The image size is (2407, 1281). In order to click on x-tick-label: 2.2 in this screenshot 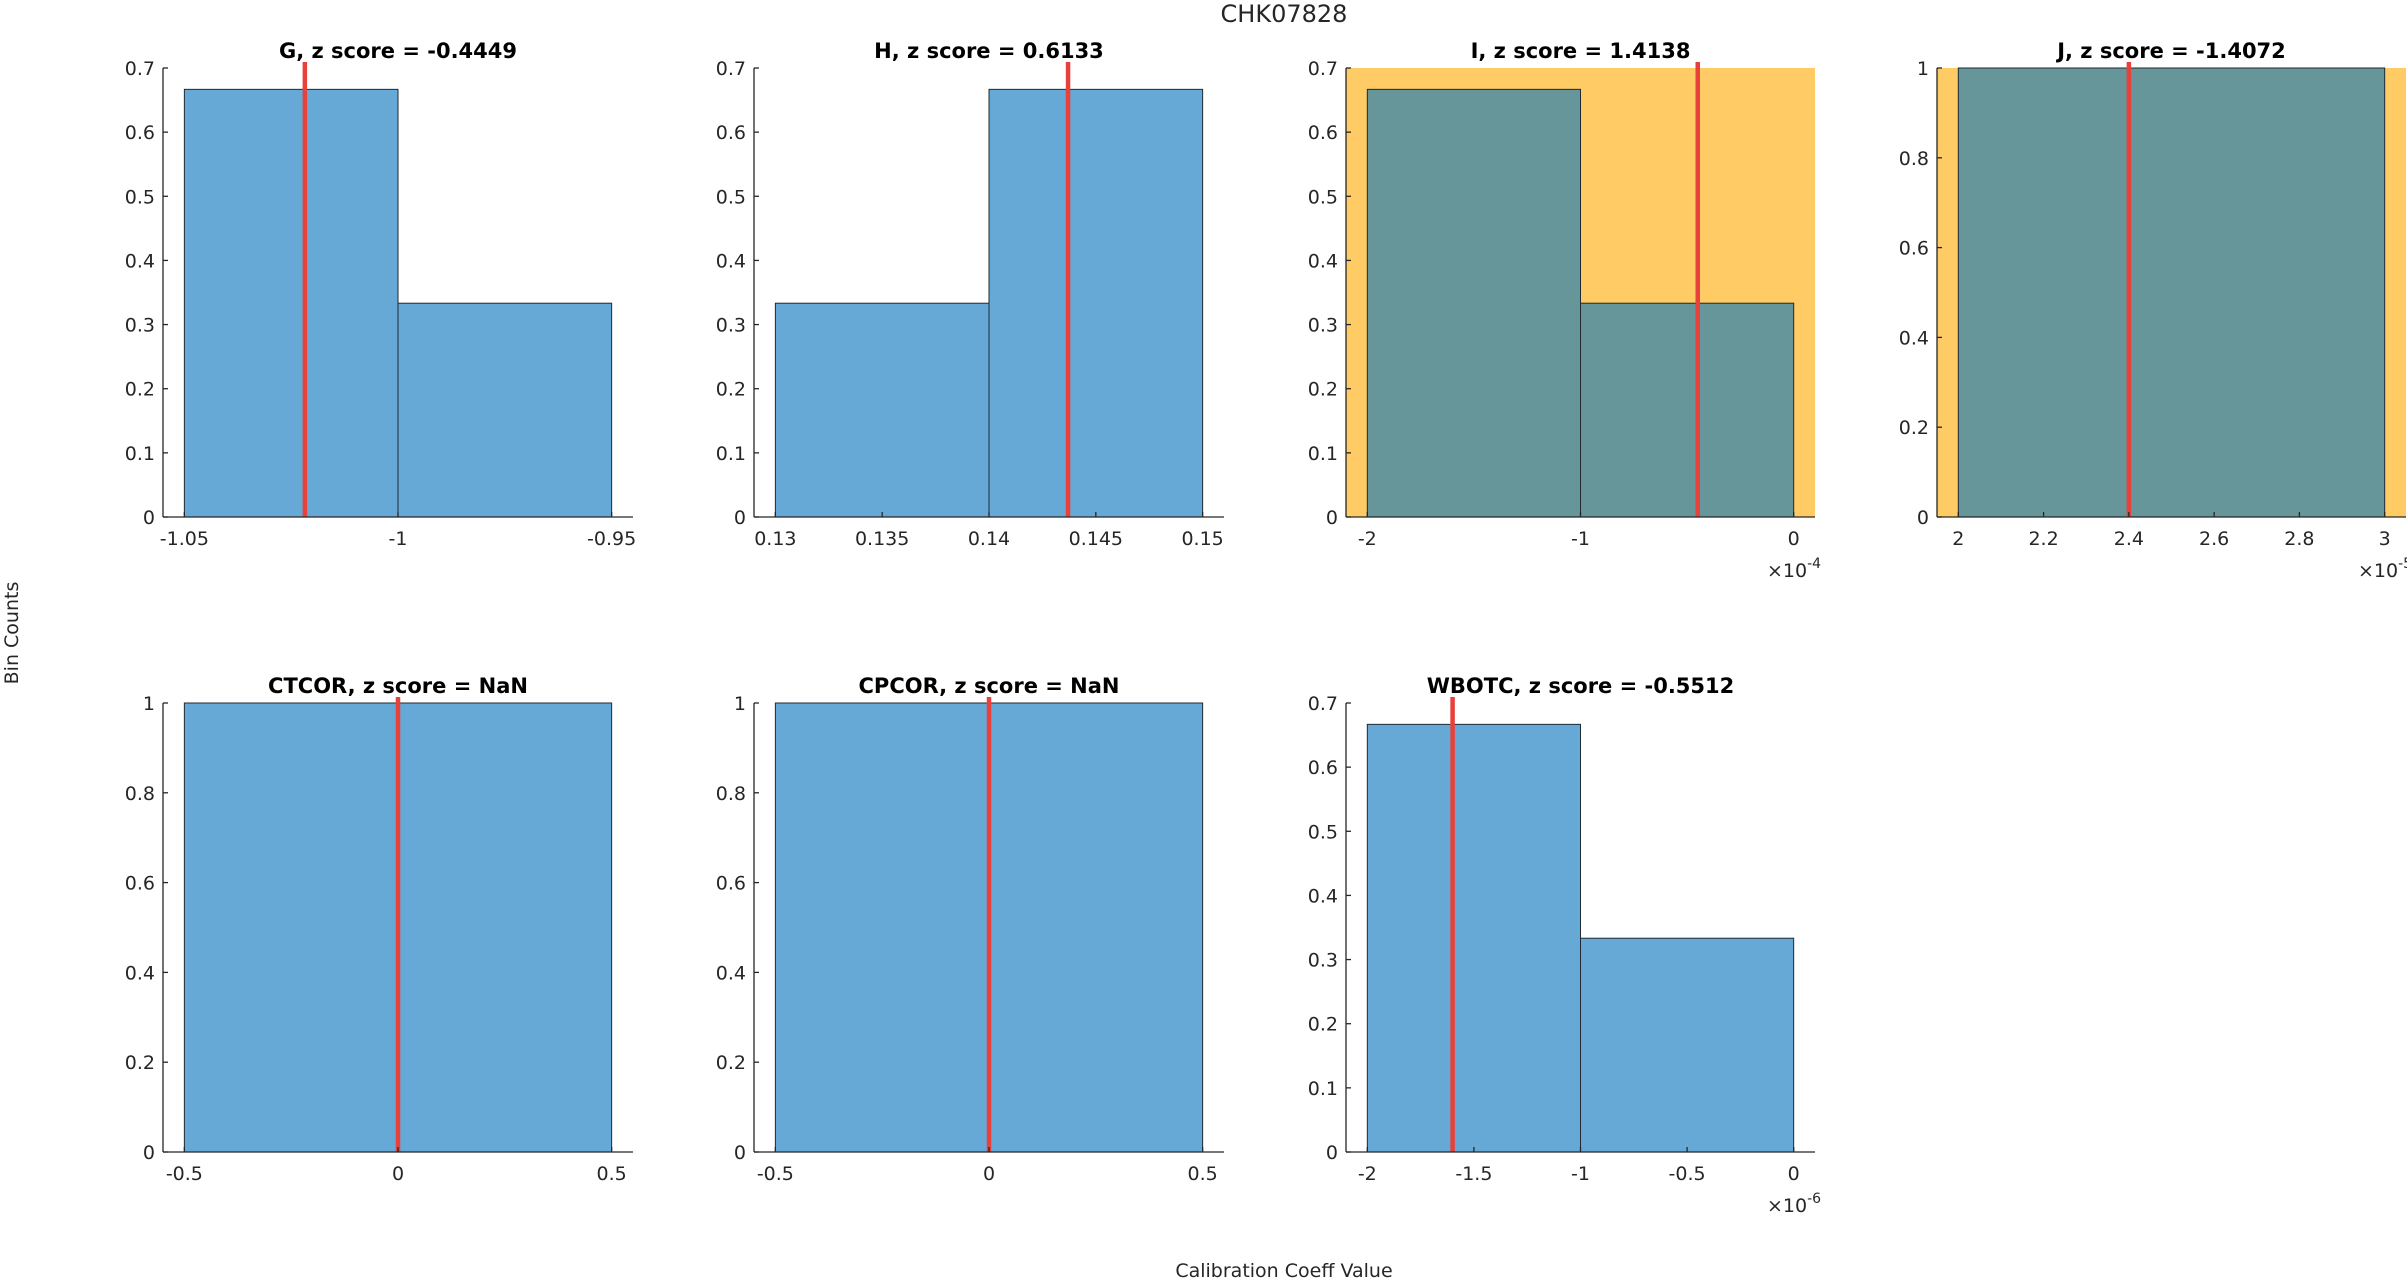, I will do `click(2043, 539)`.